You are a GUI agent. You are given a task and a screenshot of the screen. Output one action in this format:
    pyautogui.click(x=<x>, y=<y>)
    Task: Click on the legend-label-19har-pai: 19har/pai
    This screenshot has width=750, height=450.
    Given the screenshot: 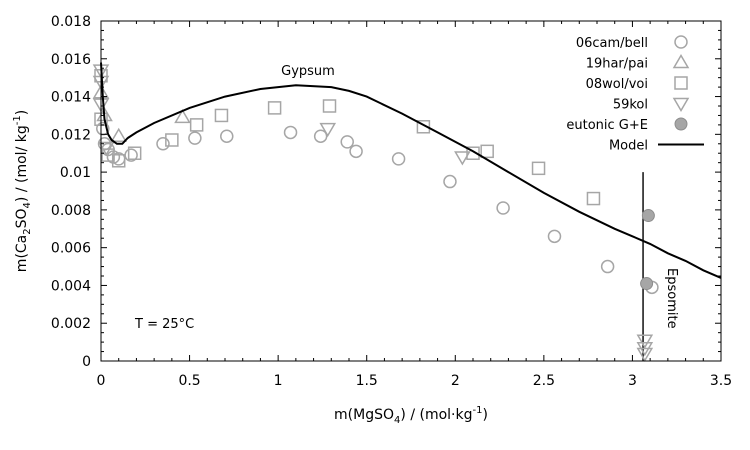 What is the action you would take?
    pyautogui.click(x=617, y=64)
    